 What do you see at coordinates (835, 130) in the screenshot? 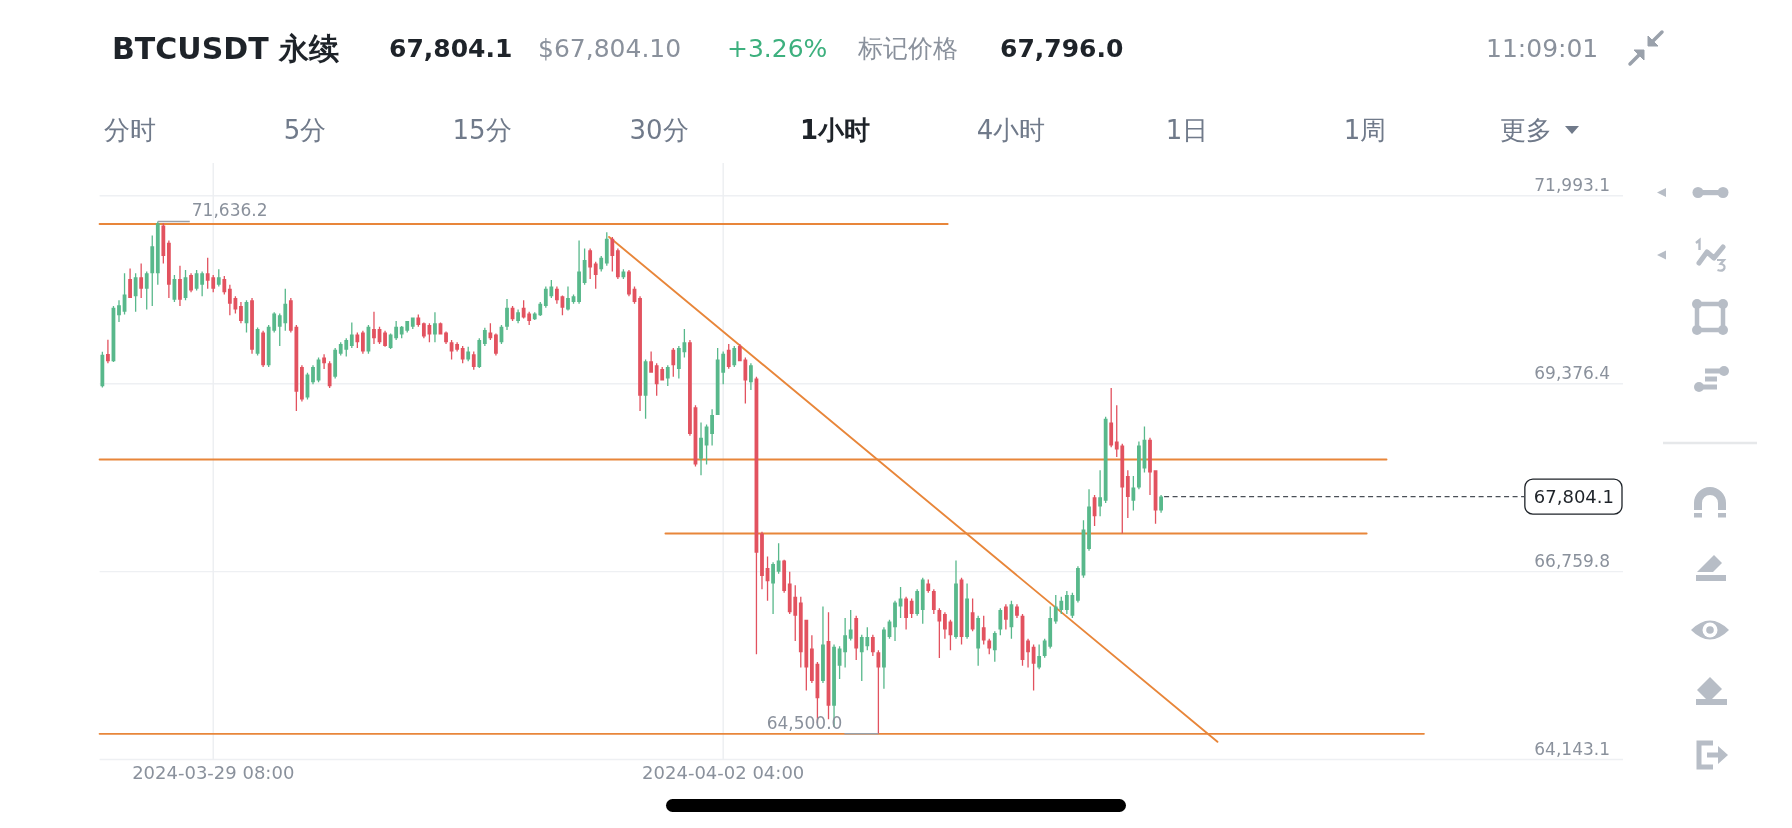
I see `text: 1小时` at bounding box center [835, 130].